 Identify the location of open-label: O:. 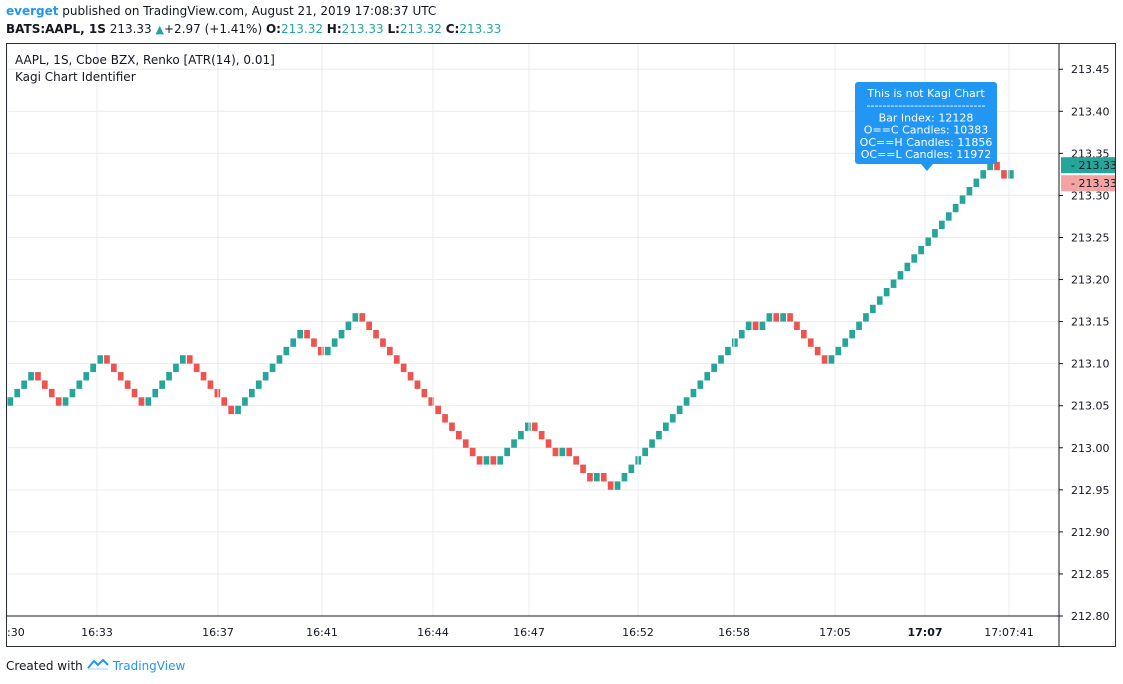
(273, 29).